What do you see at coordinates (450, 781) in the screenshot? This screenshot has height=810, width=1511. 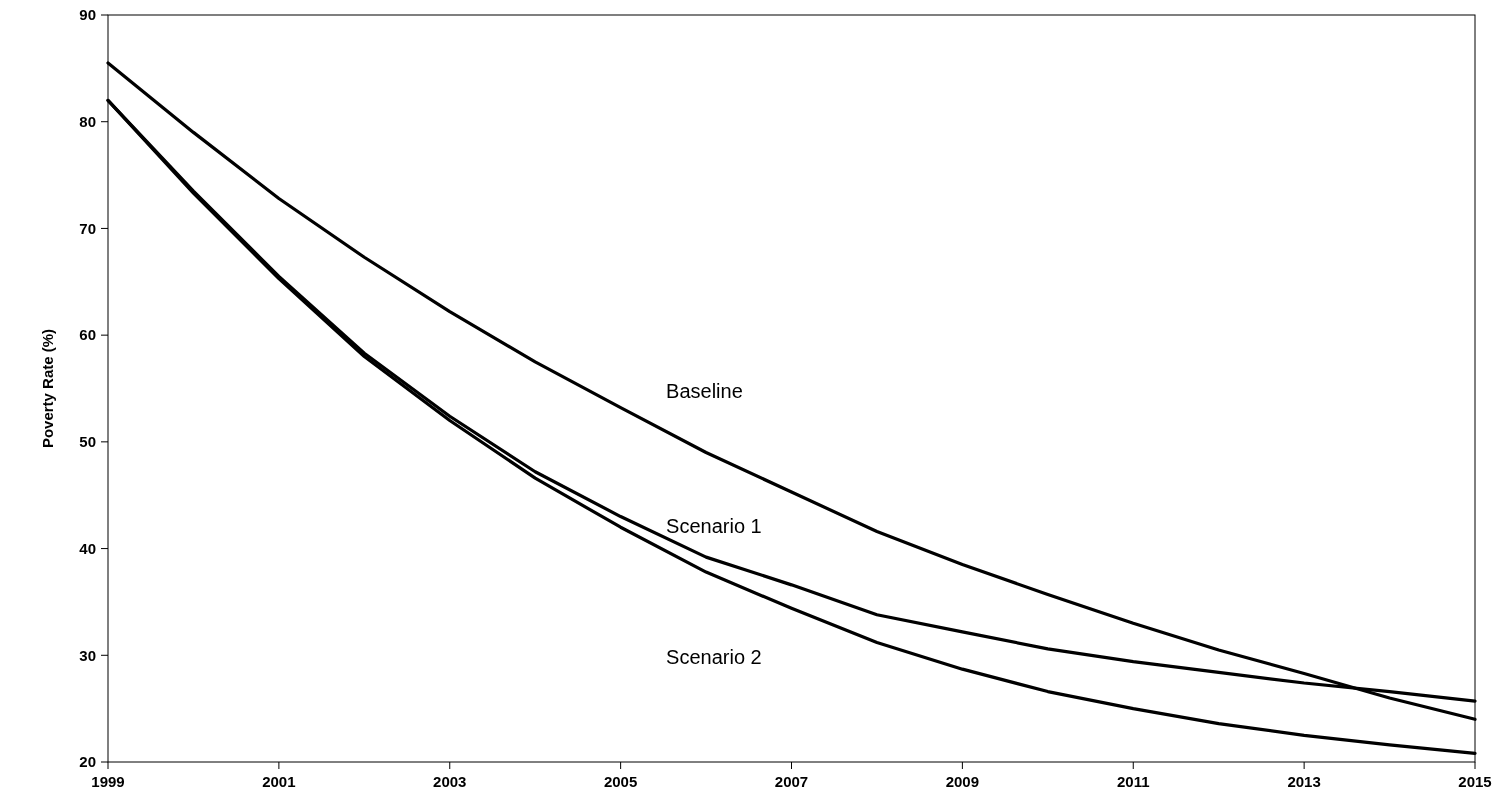 I see `x-tick-label: 2003` at bounding box center [450, 781].